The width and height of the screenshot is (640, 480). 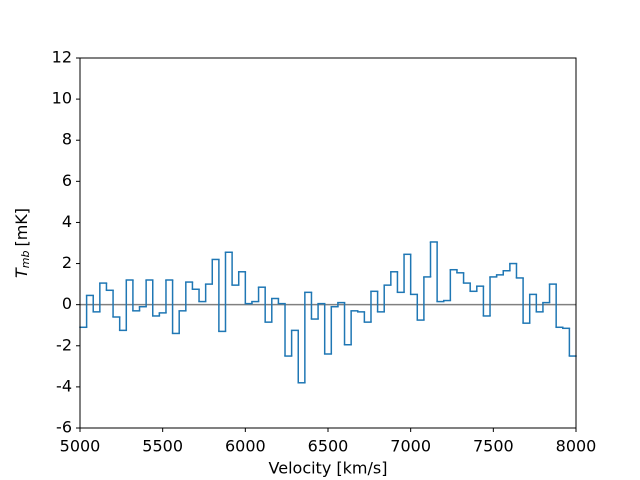 What do you see at coordinates (67, 303) in the screenshot?
I see `y-tick-label: 0` at bounding box center [67, 303].